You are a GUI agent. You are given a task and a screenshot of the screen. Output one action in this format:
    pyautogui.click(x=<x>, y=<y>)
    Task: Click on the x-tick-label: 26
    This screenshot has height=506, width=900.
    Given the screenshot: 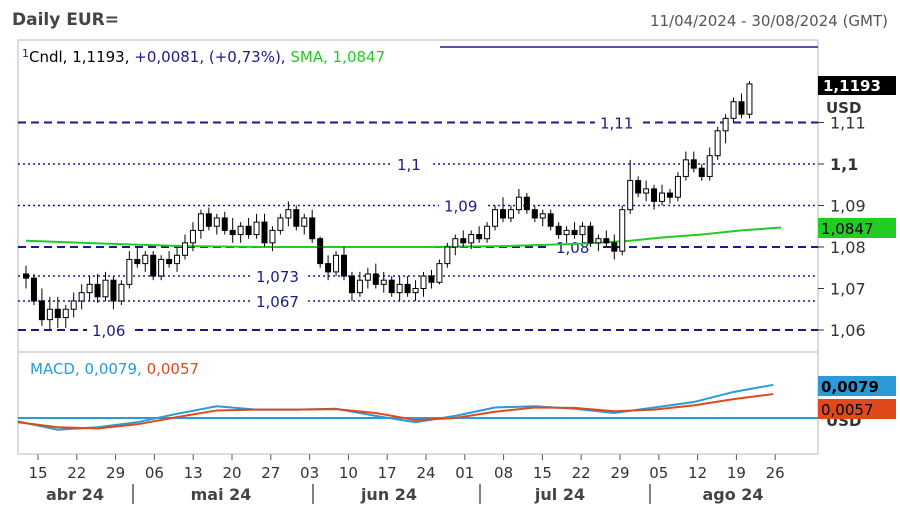 What is the action you would take?
    pyautogui.click(x=775, y=473)
    